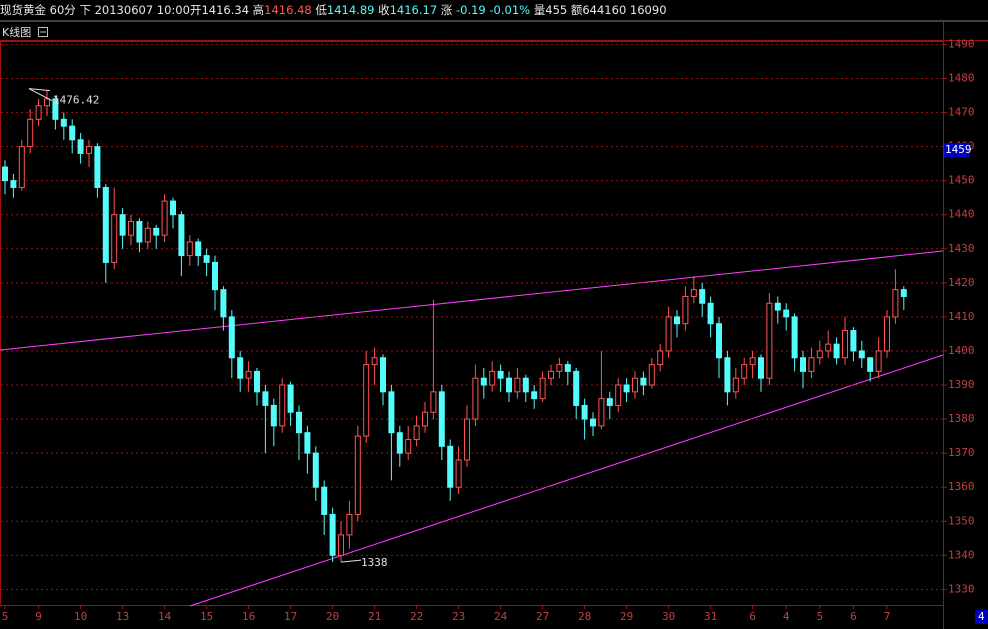 Image resolution: width=988 pixels, height=629 pixels. I want to click on x-tick-label: 6, so click(853, 616).